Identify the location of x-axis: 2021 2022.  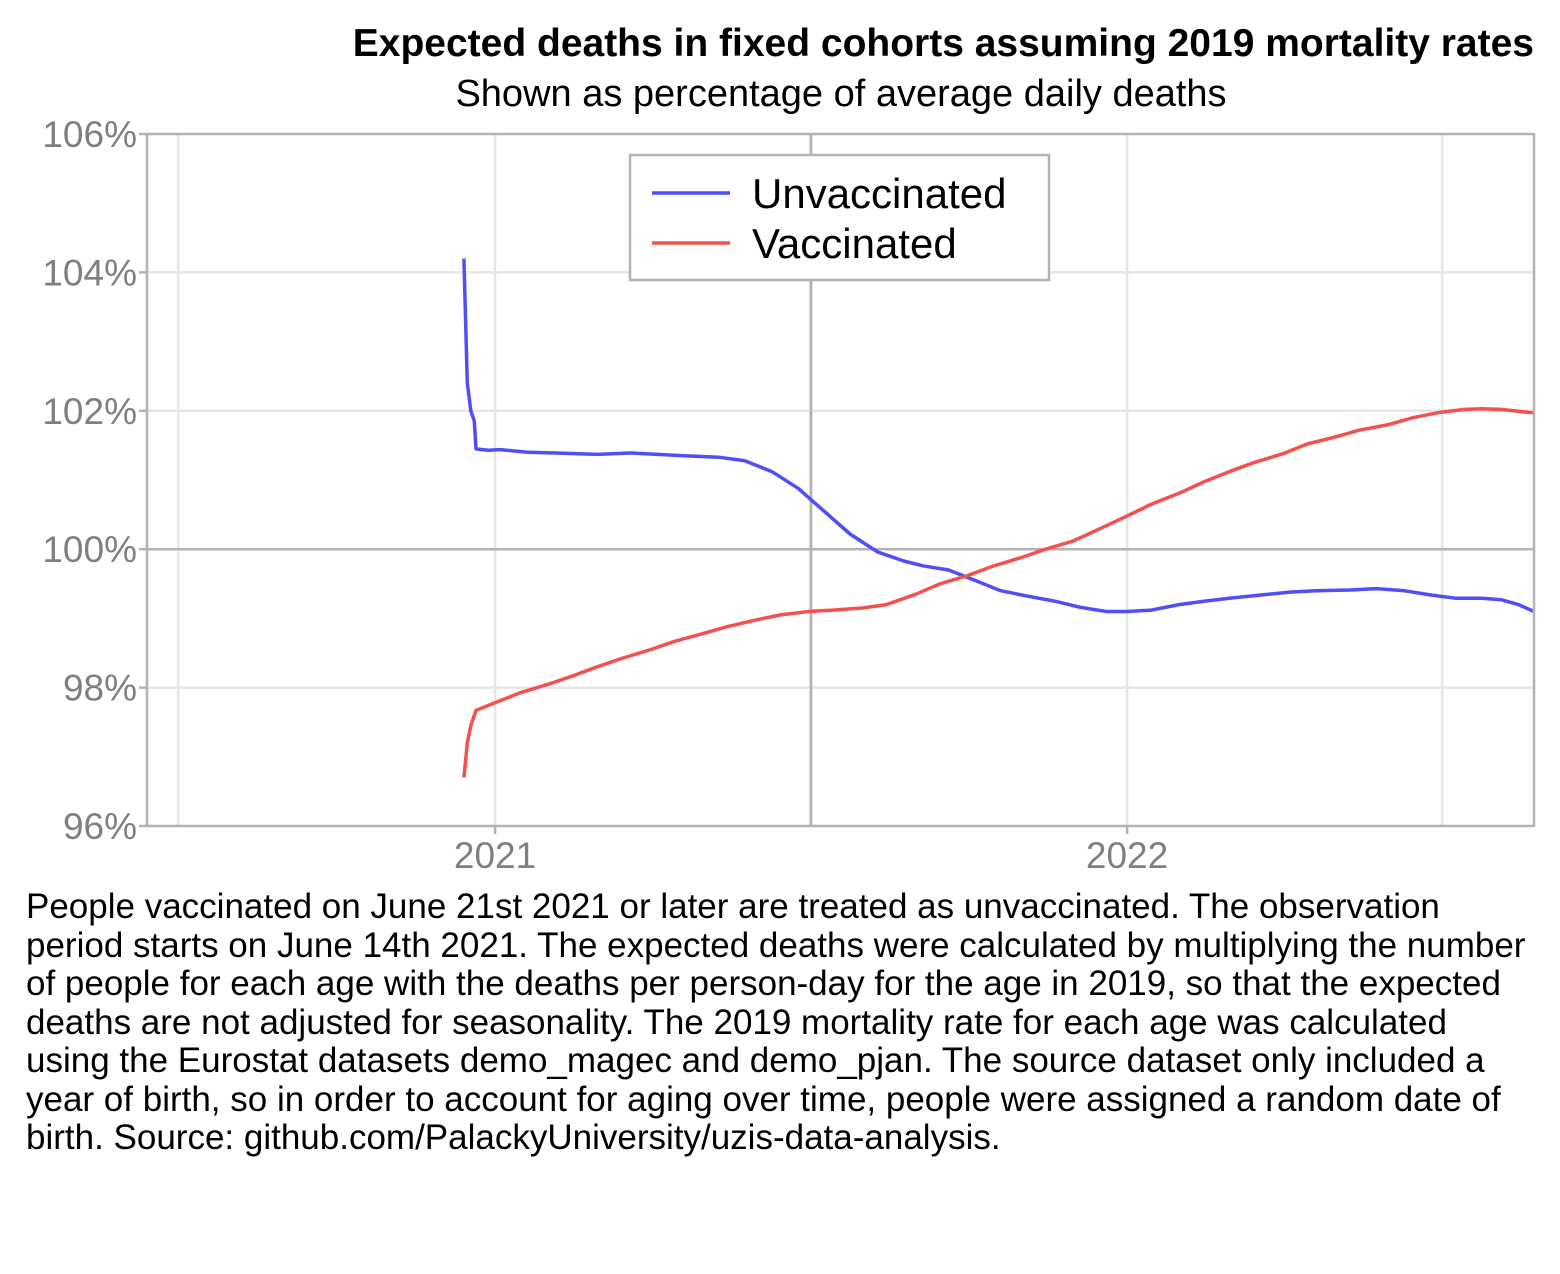
(811, 851).